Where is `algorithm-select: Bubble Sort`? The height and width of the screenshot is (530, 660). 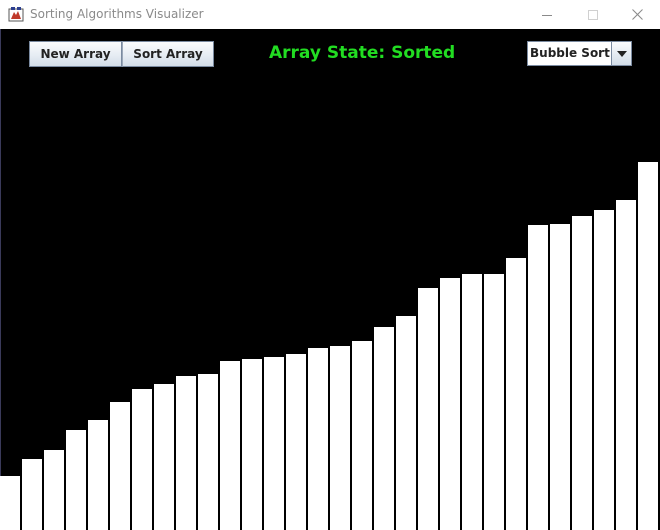 algorithm-select: Bubble Sort is located at coordinates (579, 53).